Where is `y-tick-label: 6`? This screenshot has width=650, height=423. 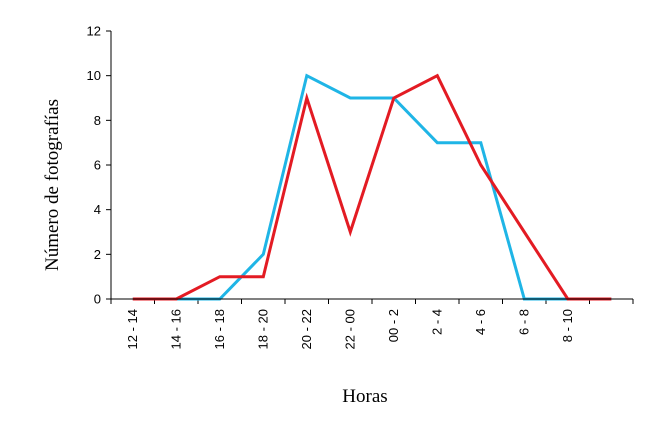 y-tick-label: 6 is located at coordinates (97, 165).